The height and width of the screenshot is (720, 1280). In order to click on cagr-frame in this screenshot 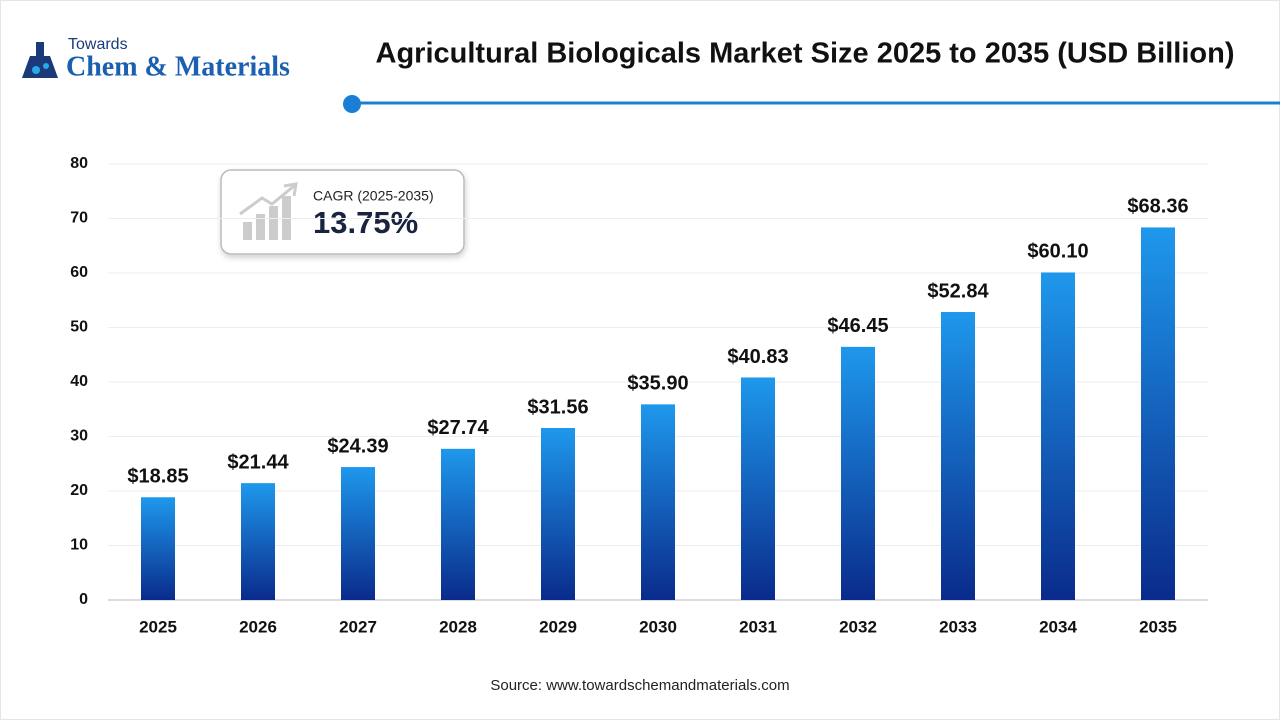, I will do `click(342, 212)`.